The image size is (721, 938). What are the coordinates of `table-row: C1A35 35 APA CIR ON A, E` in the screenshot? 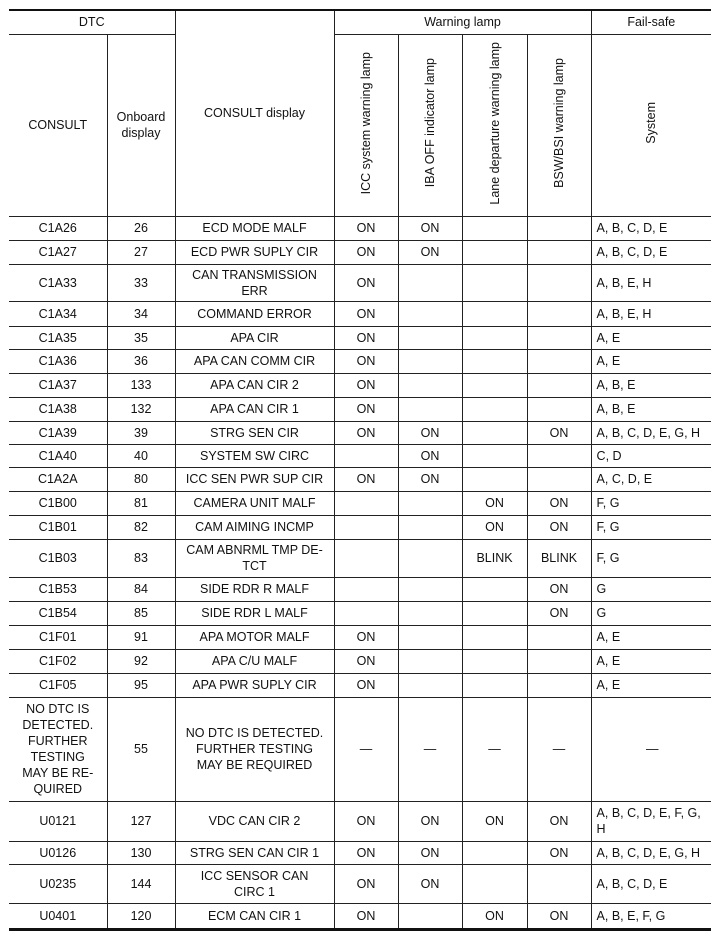 It's located at (360, 337).